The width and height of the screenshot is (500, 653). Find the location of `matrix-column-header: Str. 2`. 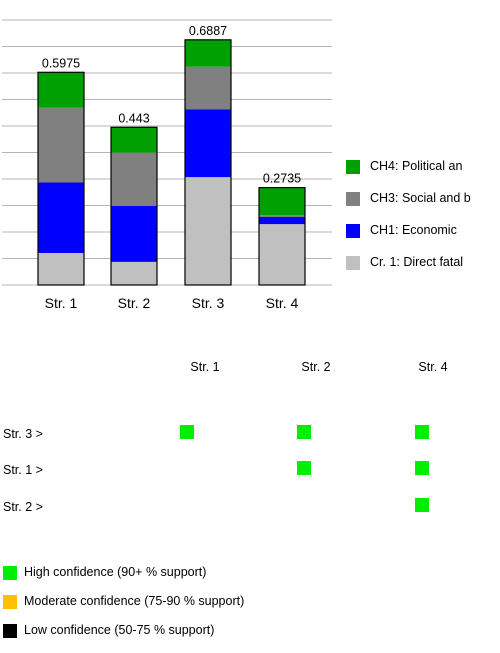

matrix-column-header: Str. 2 is located at coordinates (316, 367).